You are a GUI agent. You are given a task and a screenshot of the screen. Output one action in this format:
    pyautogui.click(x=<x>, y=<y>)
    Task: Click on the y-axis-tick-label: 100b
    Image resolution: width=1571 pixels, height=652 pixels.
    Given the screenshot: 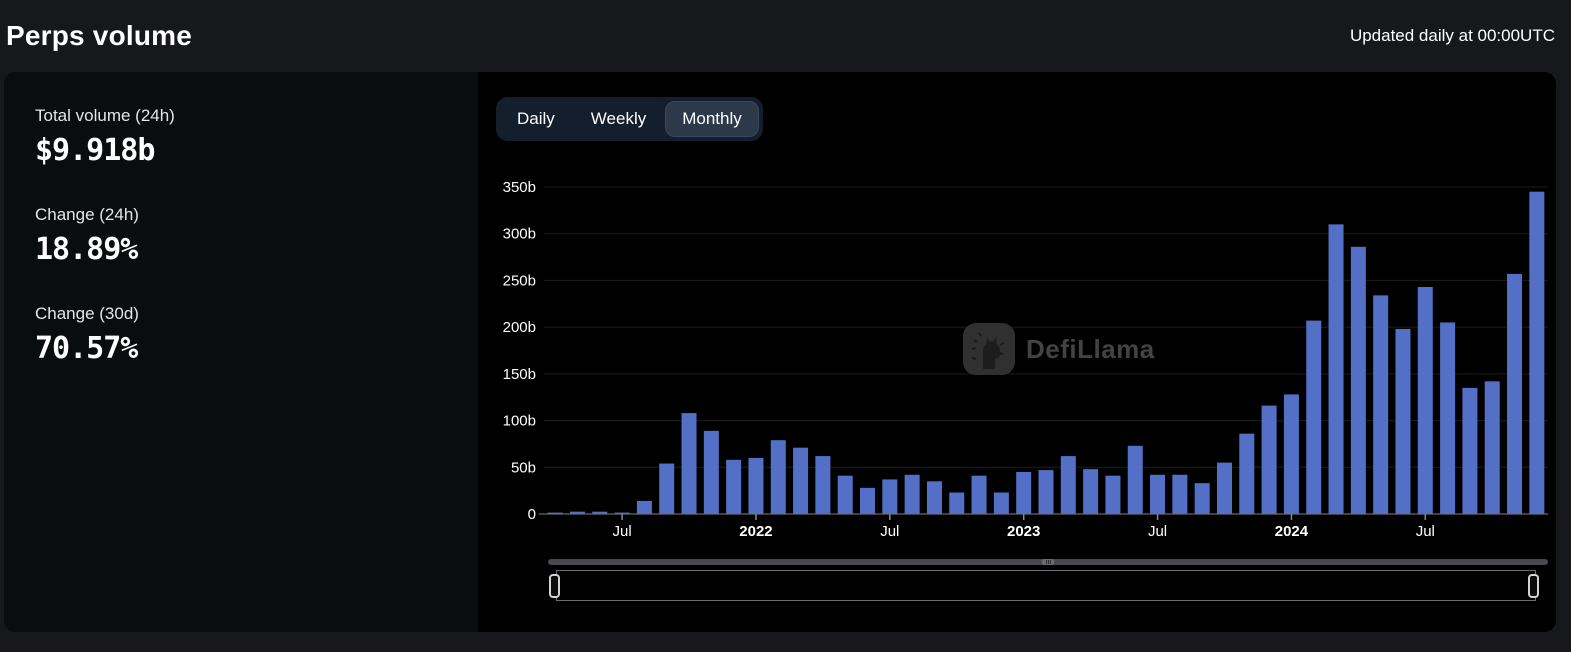 What is the action you would take?
    pyautogui.click(x=519, y=421)
    